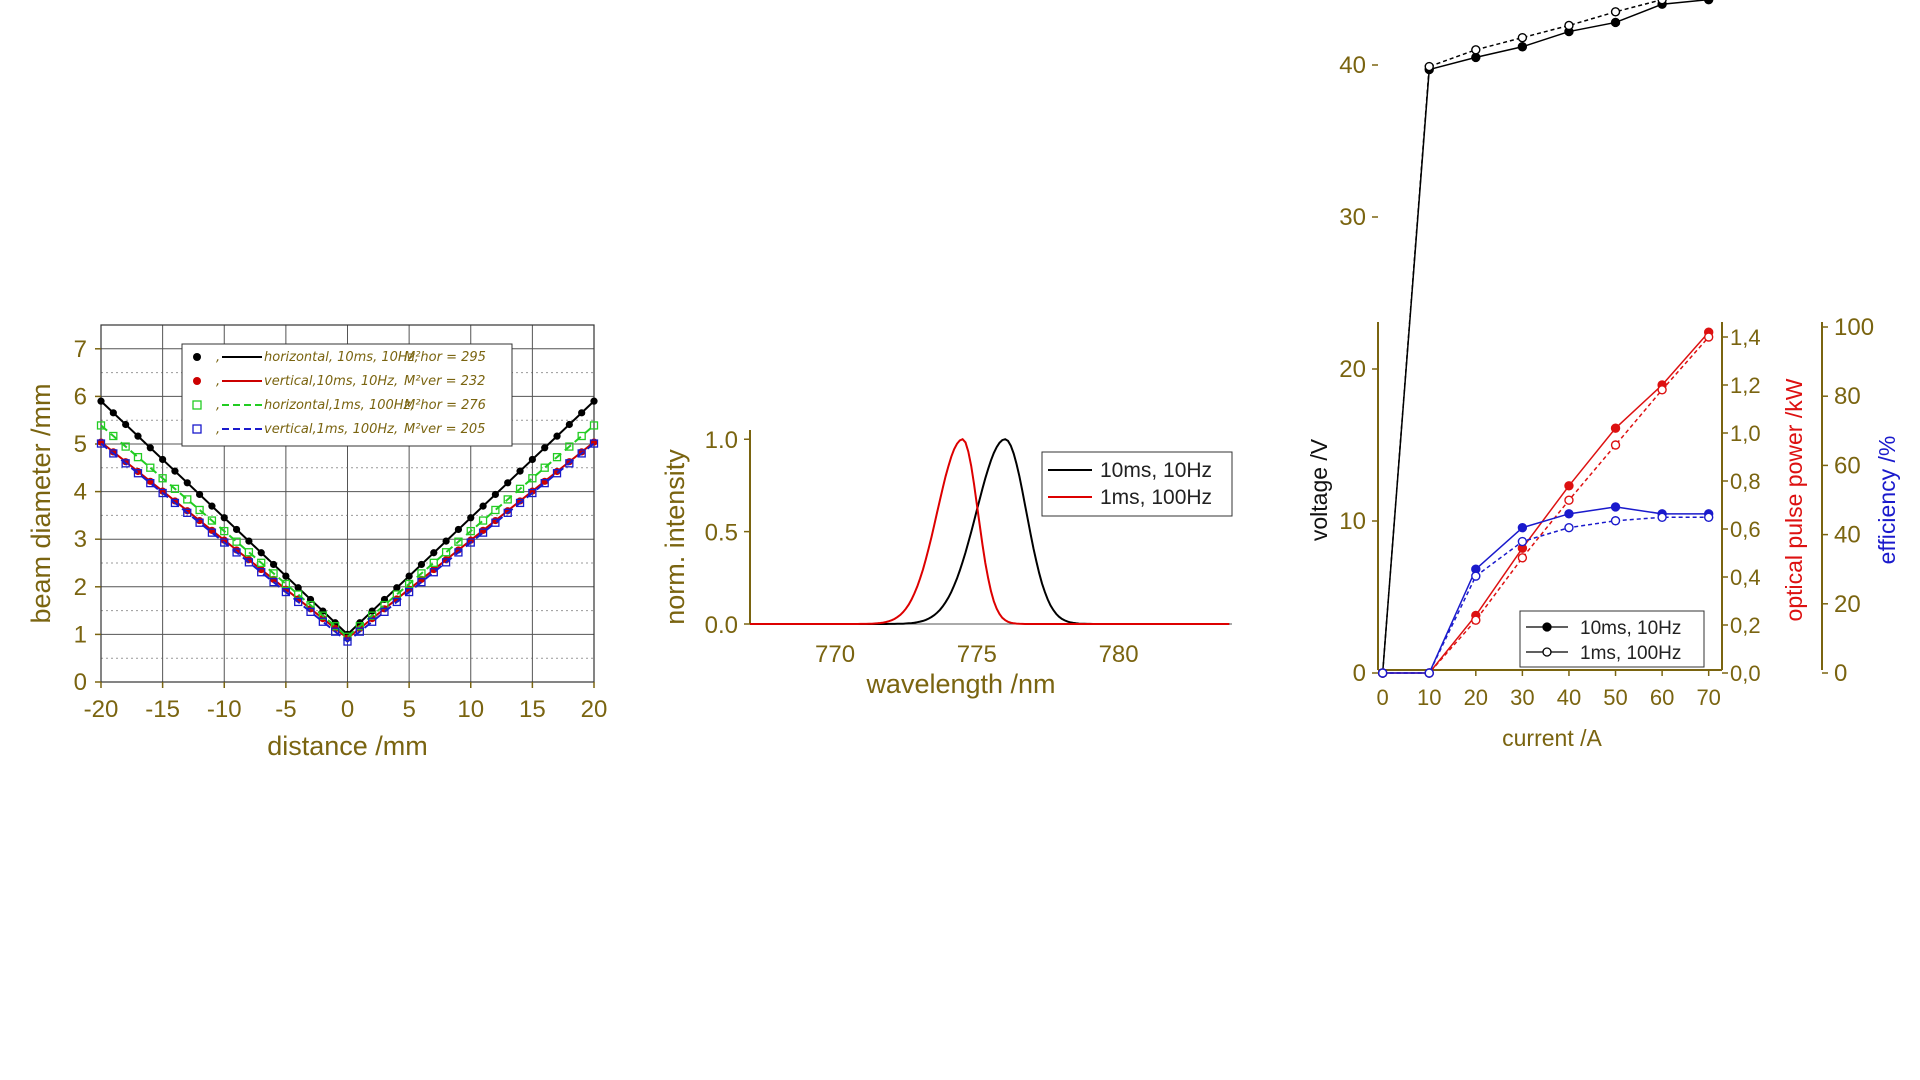 This screenshot has height=1080, width=1920. What do you see at coordinates (1745, 385) in the screenshot?
I see `power-tick-label: 1,2` at bounding box center [1745, 385].